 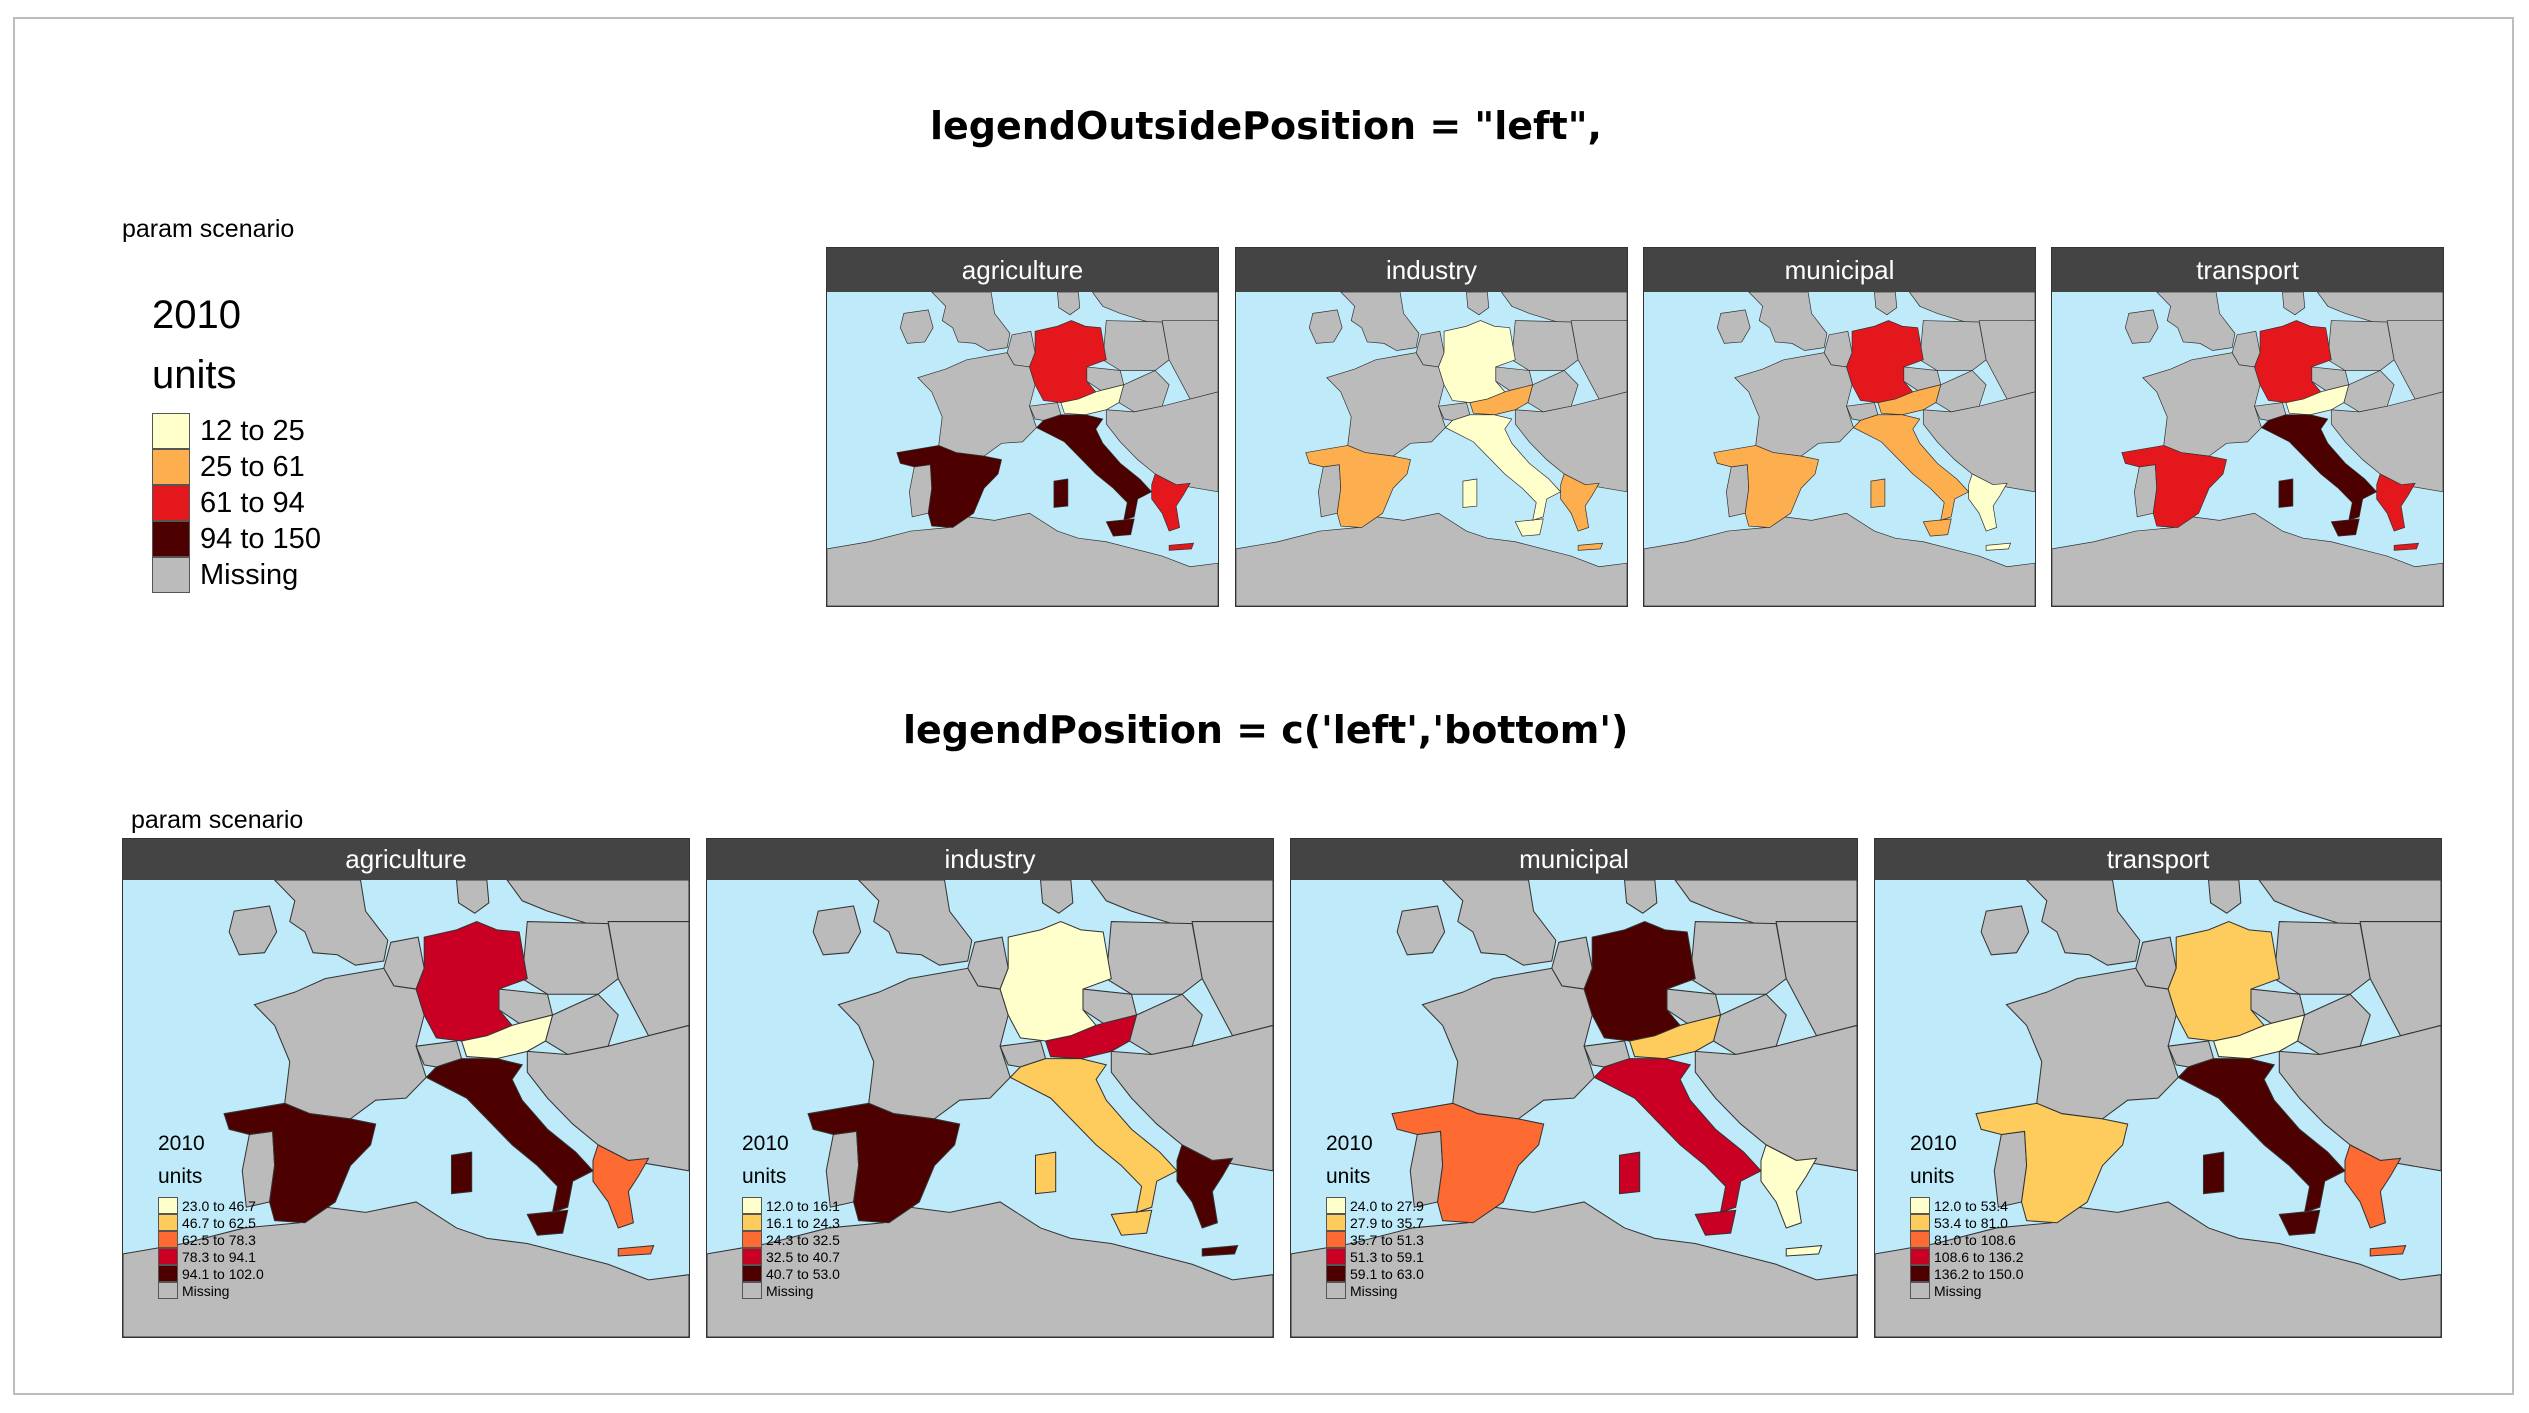 I want to click on legend-row: 32.5 to 40.7, so click(x=791, y=1256).